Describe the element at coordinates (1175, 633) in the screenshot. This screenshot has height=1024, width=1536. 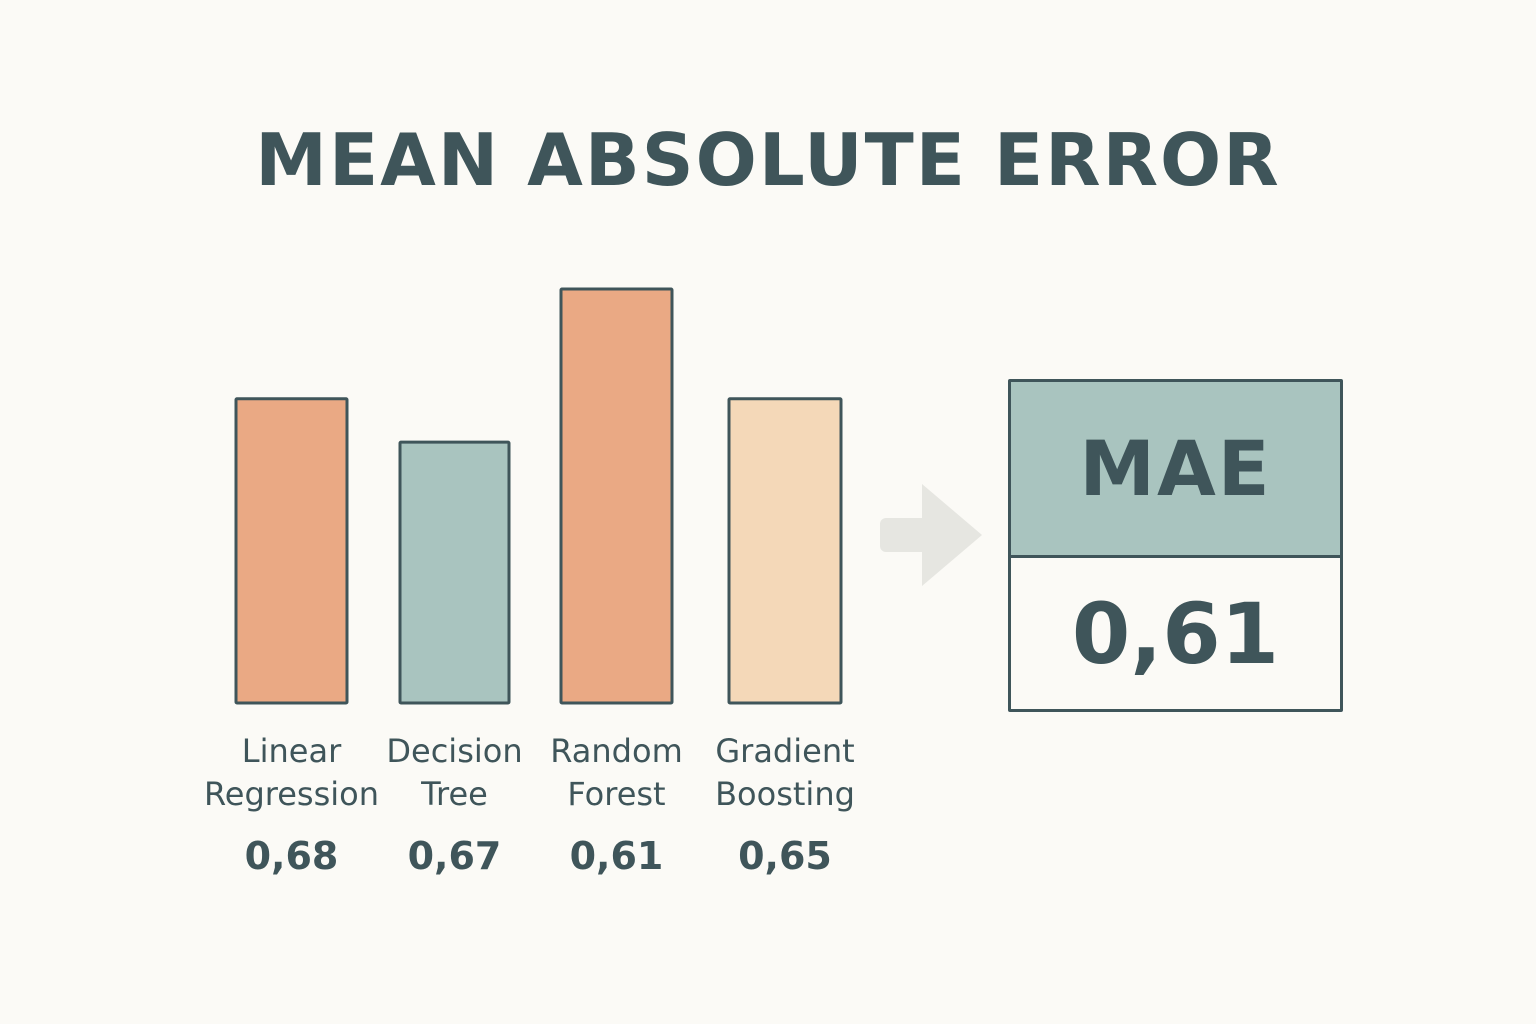
I see `mae-value: 0,61` at that location.